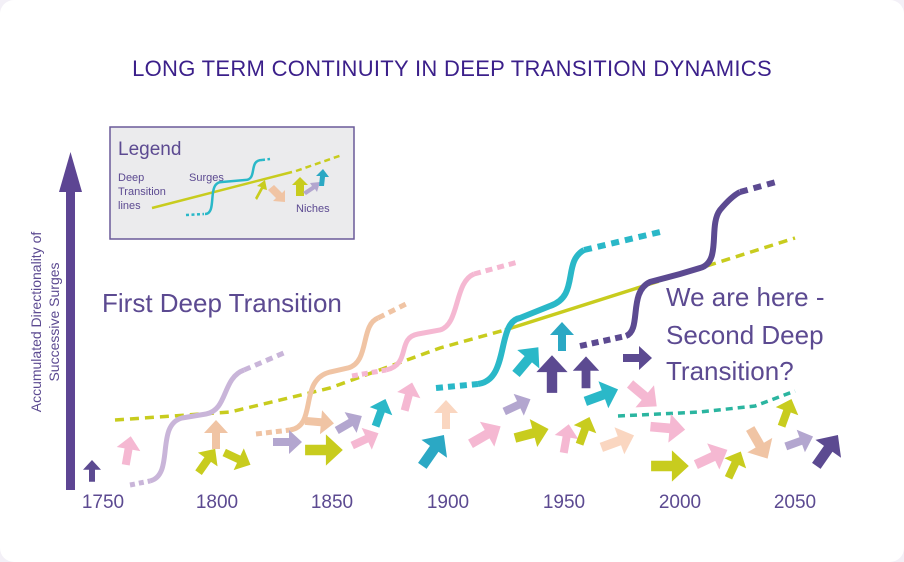 The height and width of the screenshot is (562, 904). I want to click on legend-deep-transition-line, so click(247, 181).